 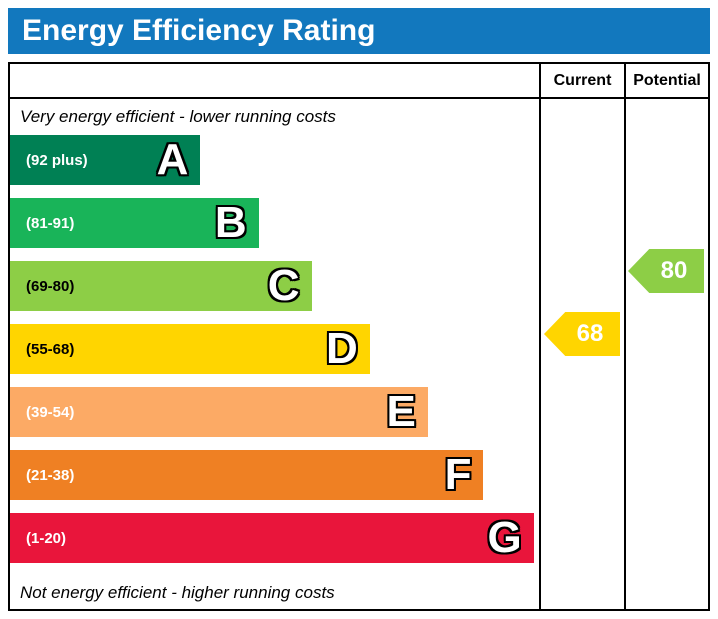 I want to click on current-column: 68, so click(x=581, y=354).